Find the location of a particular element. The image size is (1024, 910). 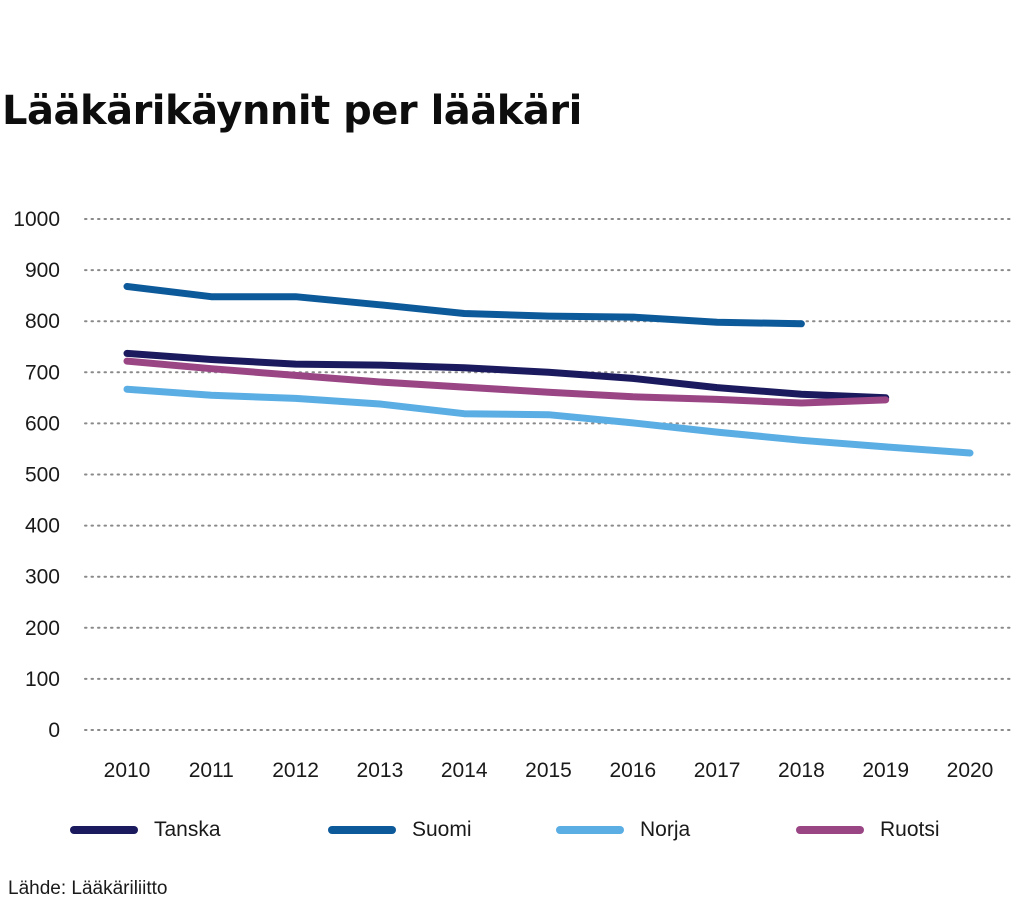

series-line-ruotsi is located at coordinates (506, 382).